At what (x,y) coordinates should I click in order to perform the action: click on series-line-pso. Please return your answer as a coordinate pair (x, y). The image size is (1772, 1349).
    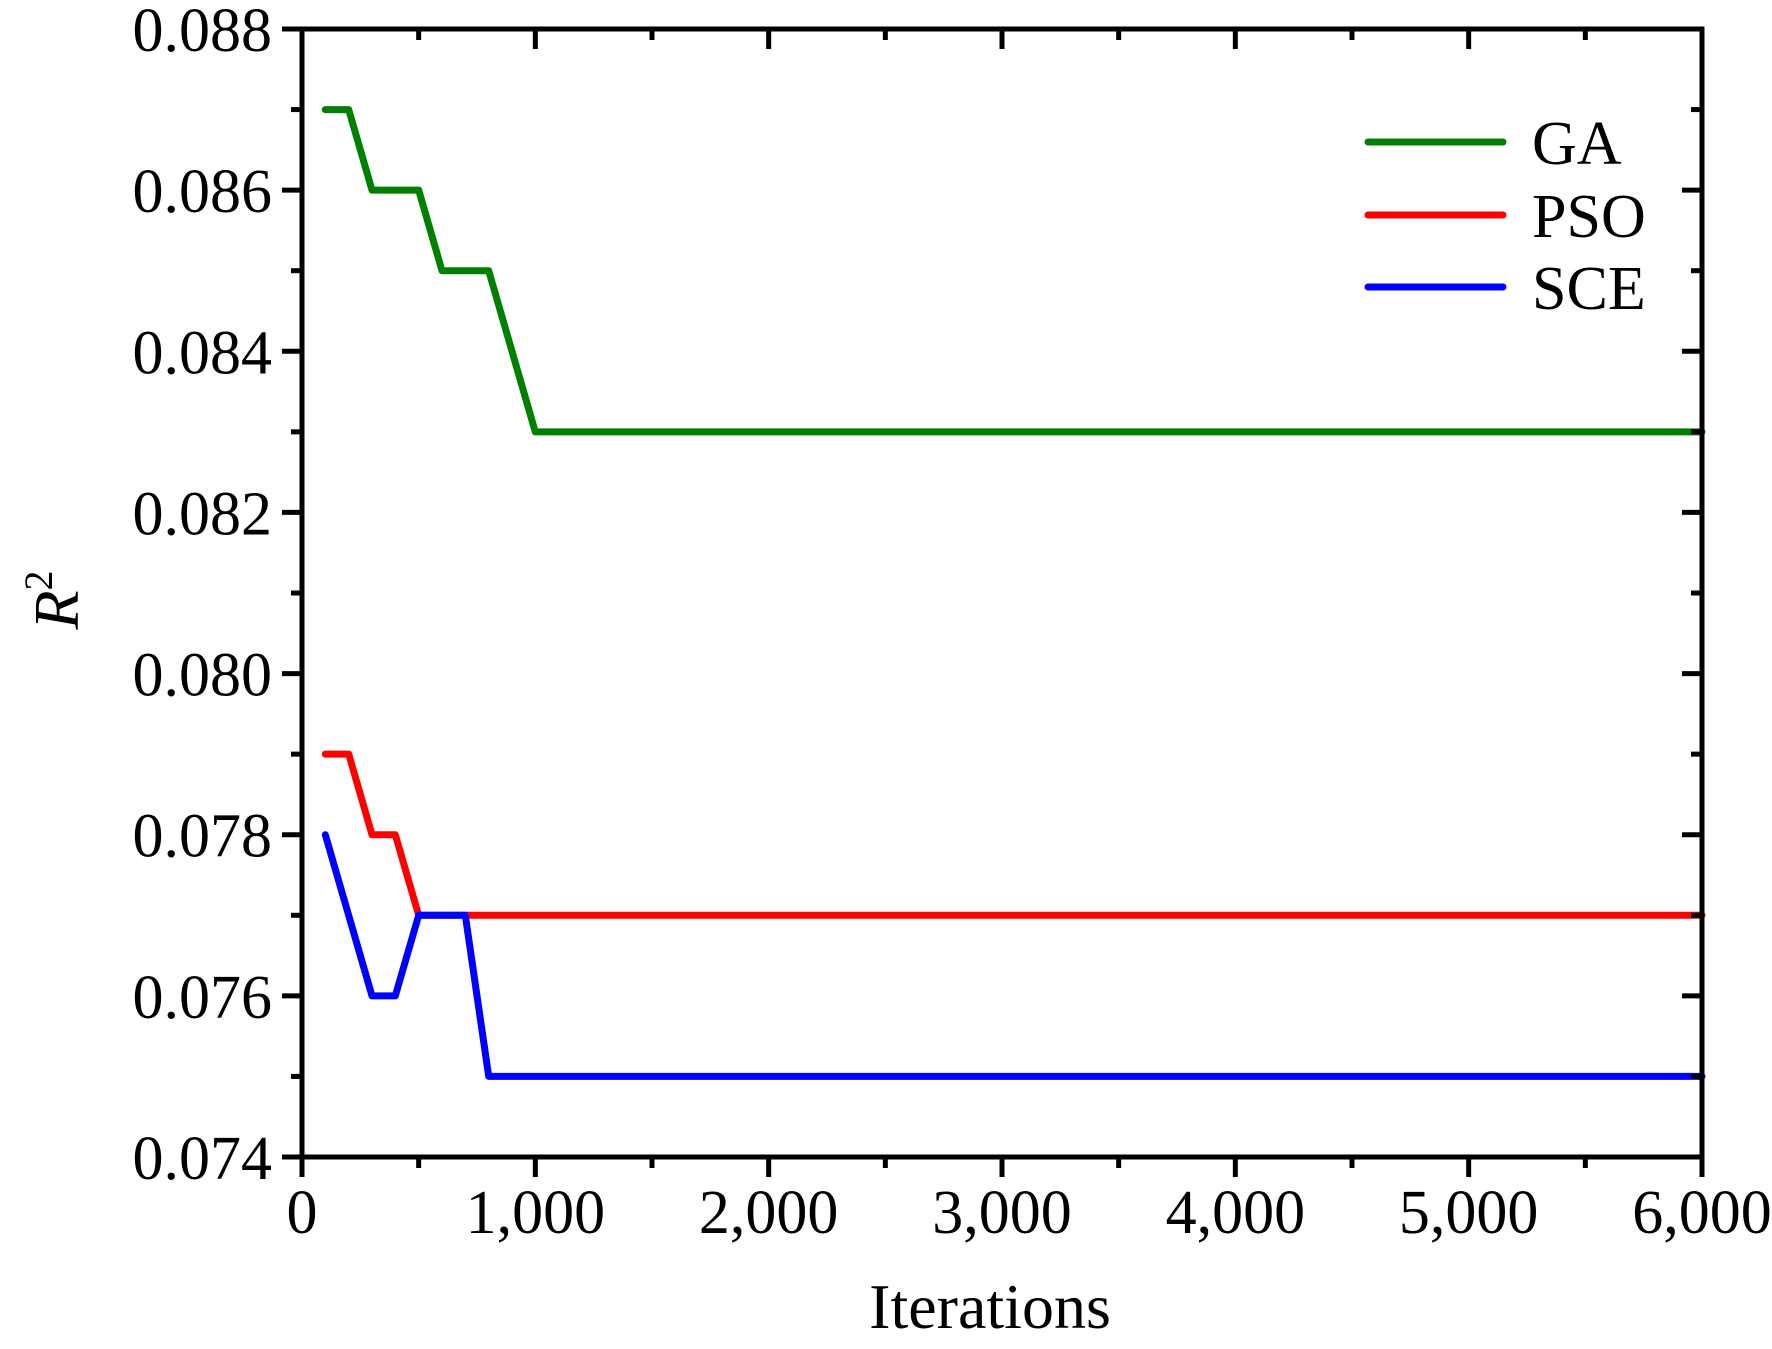
    Looking at the image, I should click on (1013, 834).